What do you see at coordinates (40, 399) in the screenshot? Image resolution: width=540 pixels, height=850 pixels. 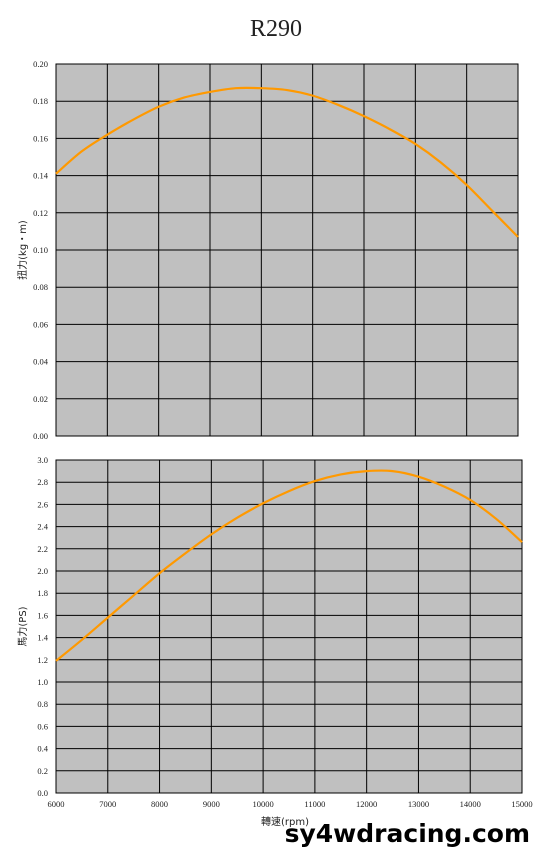 I see `y-tick-label: 0.02` at bounding box center [40, 399].